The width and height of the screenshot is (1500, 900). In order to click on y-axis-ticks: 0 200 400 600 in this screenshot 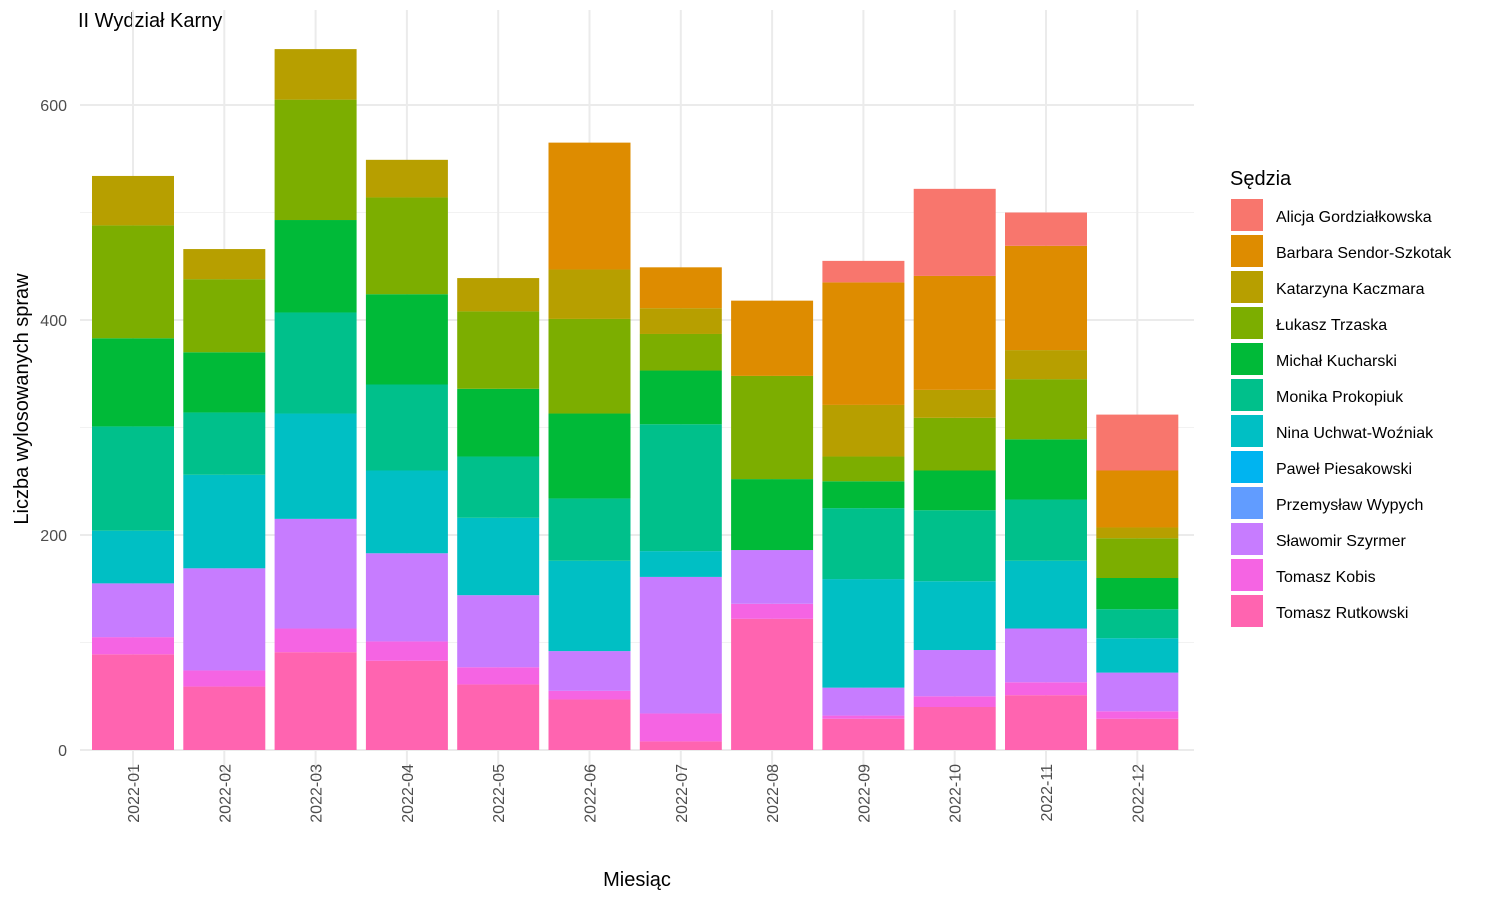, I will do `click(53, 429)`.